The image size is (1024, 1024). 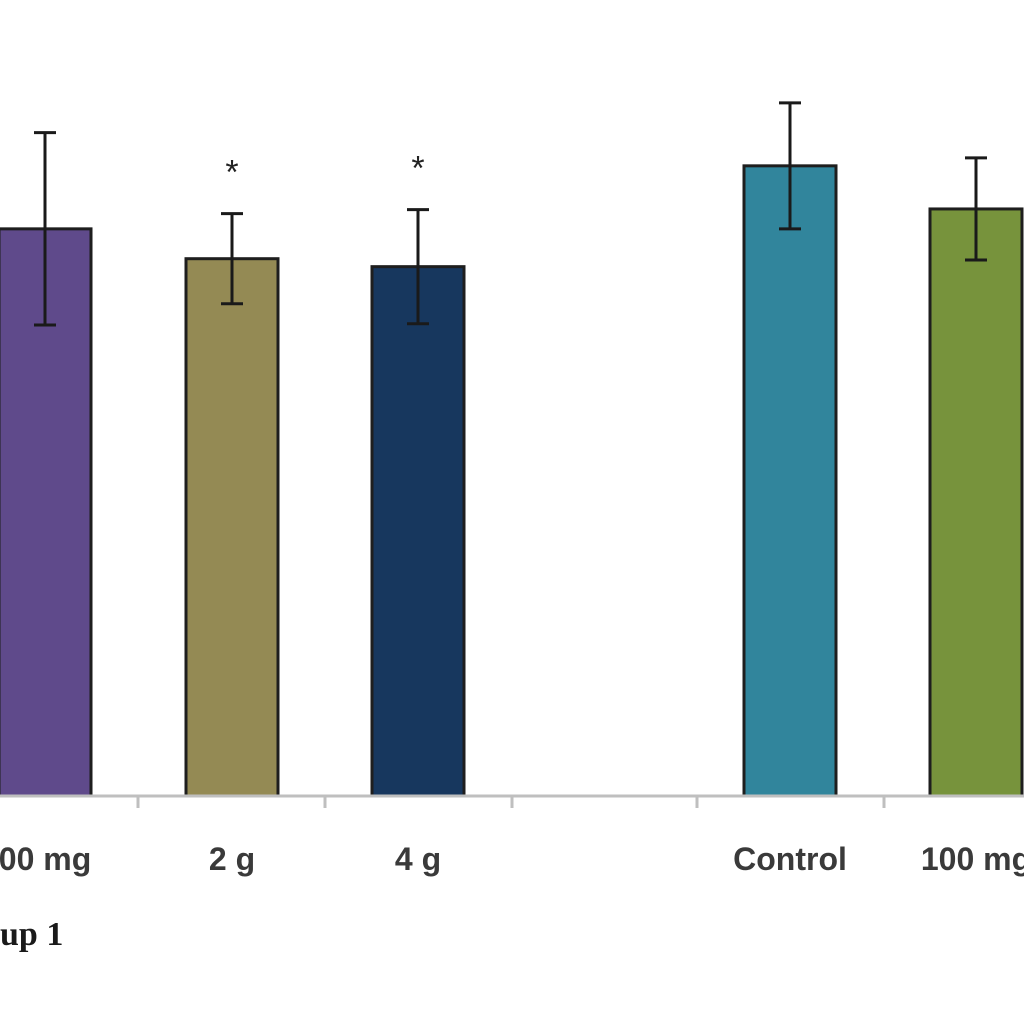 What do you see at coordinates (790, 859) in the screenshot?
I see `x-tick-label: Control` at bounding box center [790, 859].